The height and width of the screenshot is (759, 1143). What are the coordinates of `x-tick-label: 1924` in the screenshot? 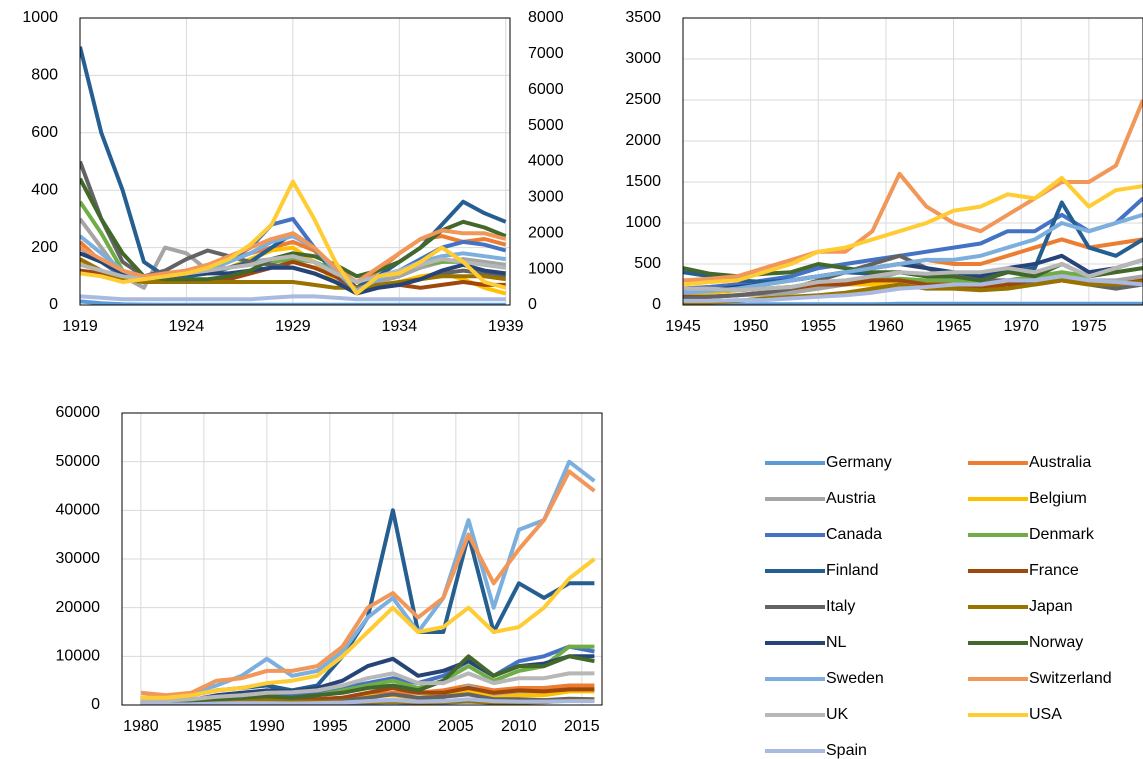 It's located at (187, 326).